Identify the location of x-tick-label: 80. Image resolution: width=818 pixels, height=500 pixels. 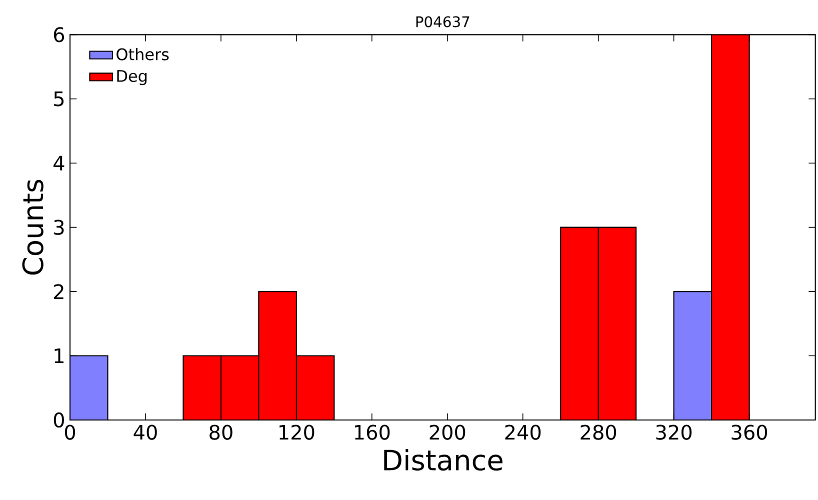
(221, 432).